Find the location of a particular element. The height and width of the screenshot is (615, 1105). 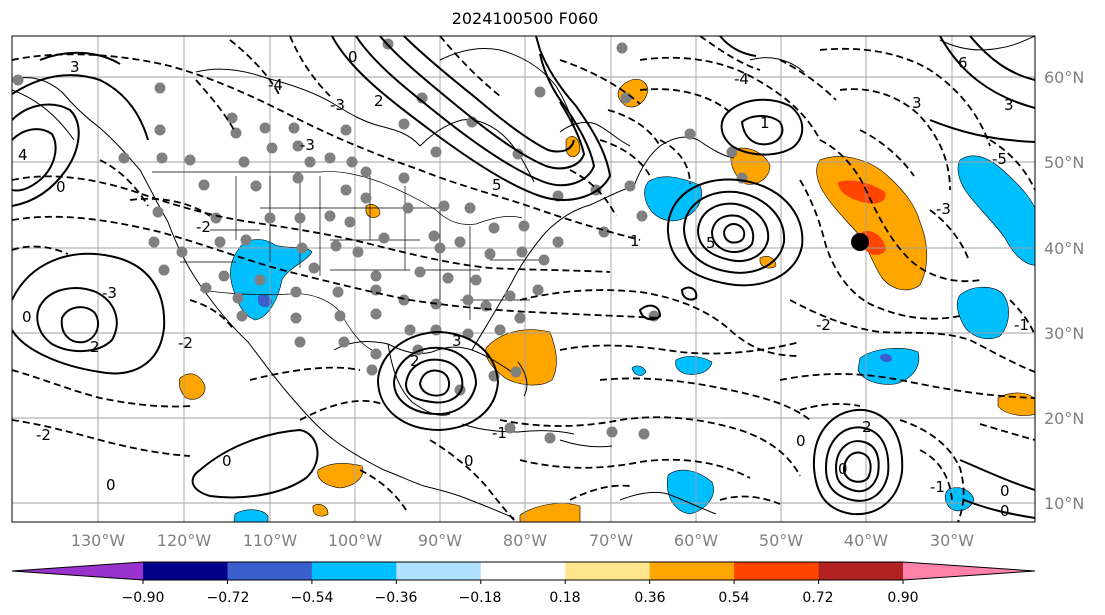

lon-label: 90°W is located at coordinates (440, 540).